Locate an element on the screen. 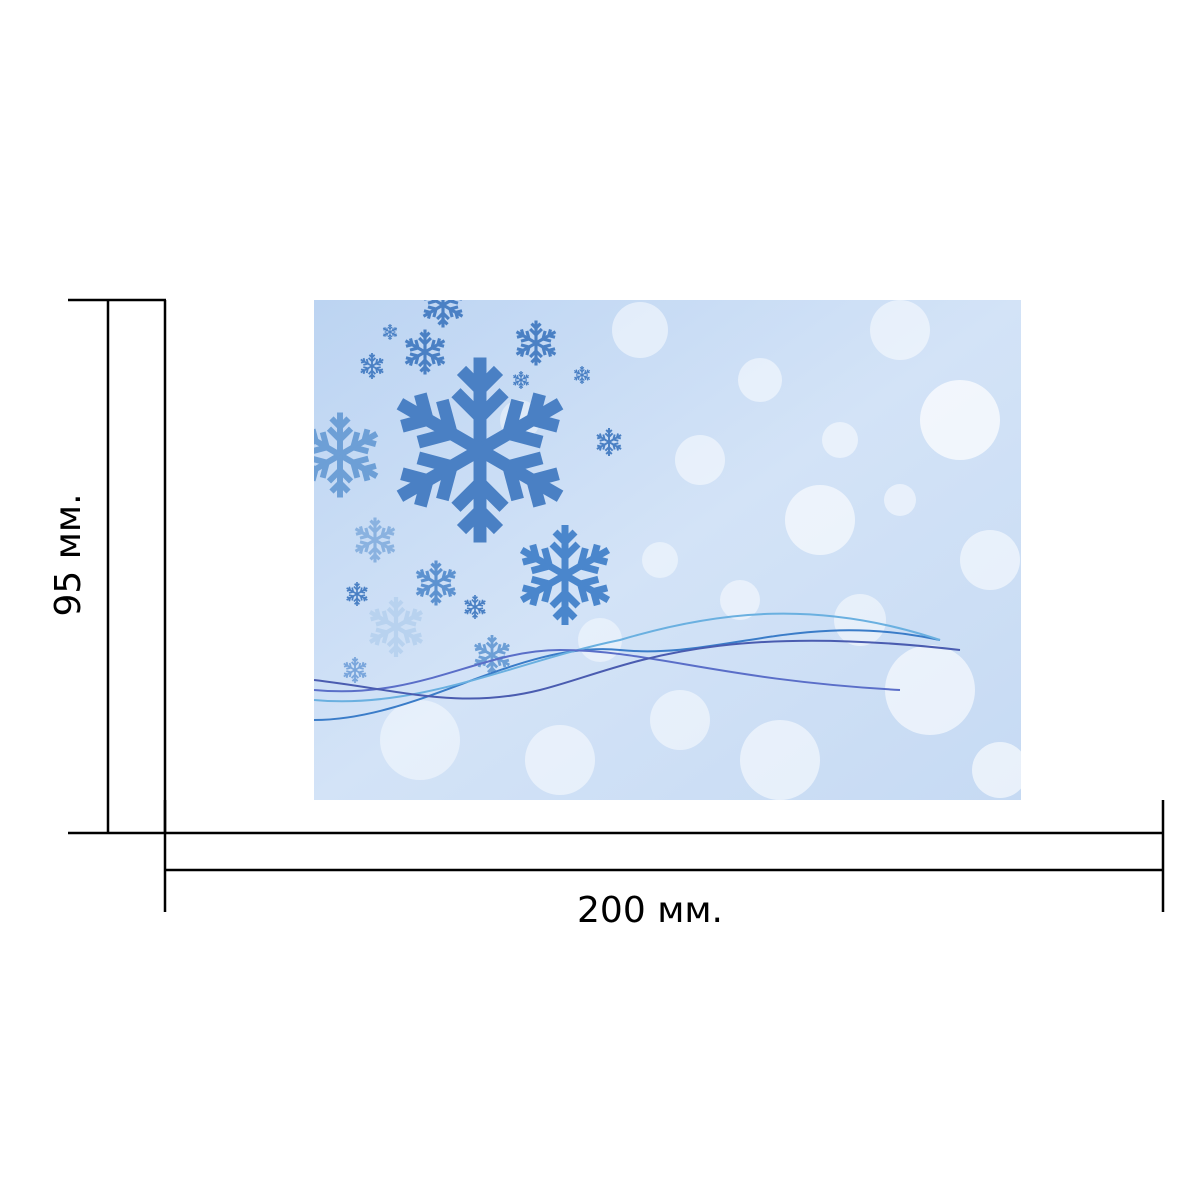  waves is located at coordinates (637, 666).